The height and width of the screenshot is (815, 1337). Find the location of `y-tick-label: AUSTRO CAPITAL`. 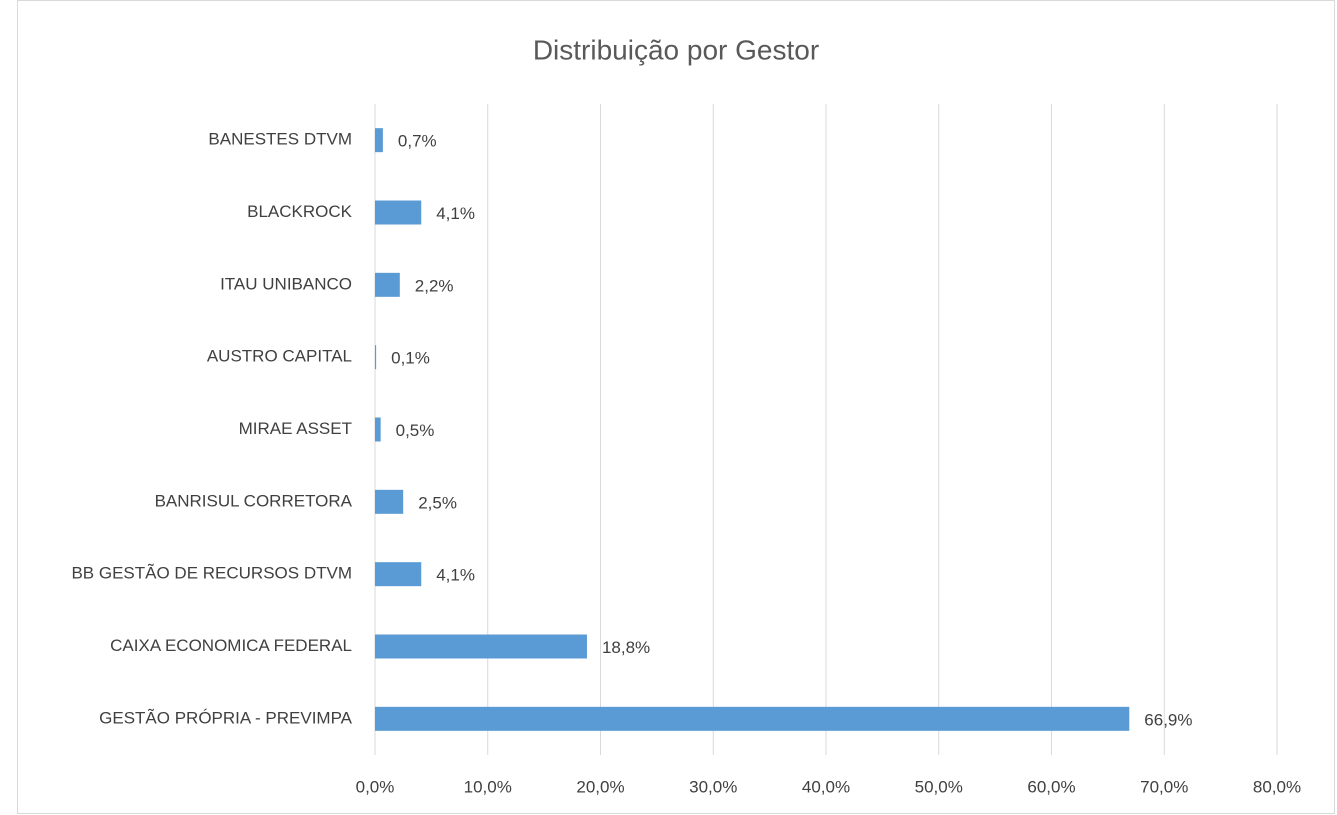

y-tick-label: AUSTRO CAPITAL is located at coordinates (279, 356).